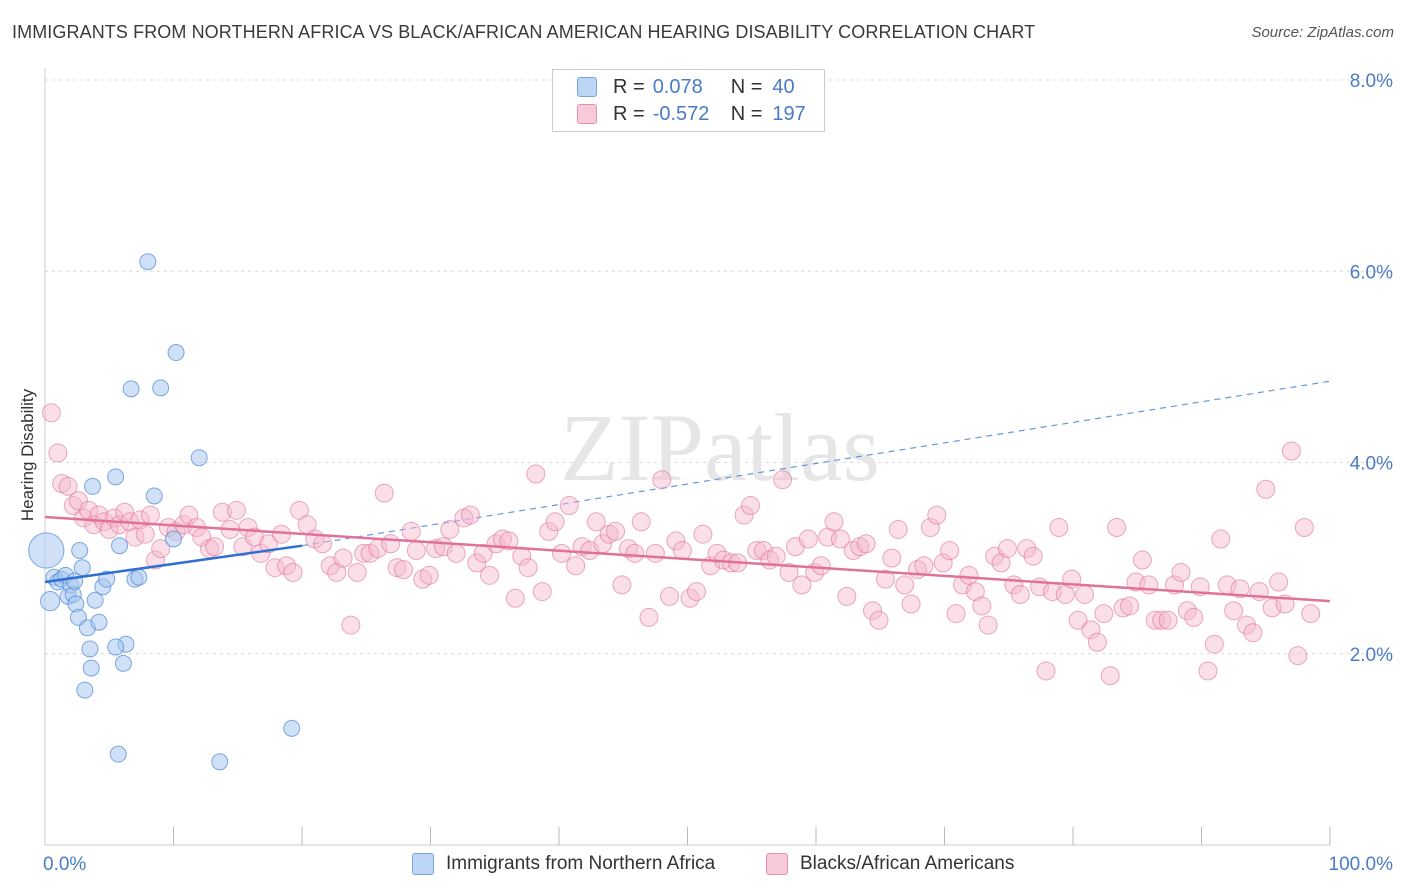  I want to click on legend-row-immigrants: R = 0.078 N = 40, so click(686, 87).